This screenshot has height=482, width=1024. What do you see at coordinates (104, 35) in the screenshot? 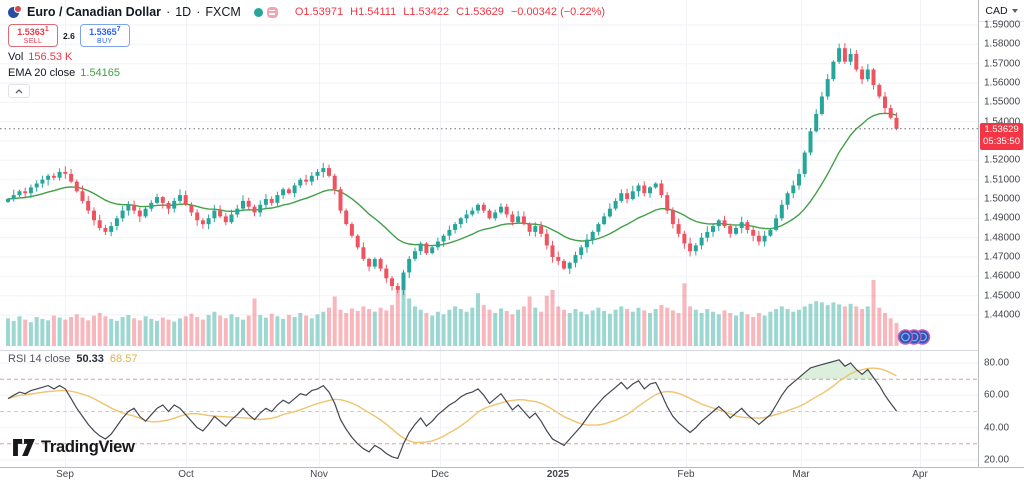
I see `buy-button: 1.53657 BUY` at bounding box center [104, 35].